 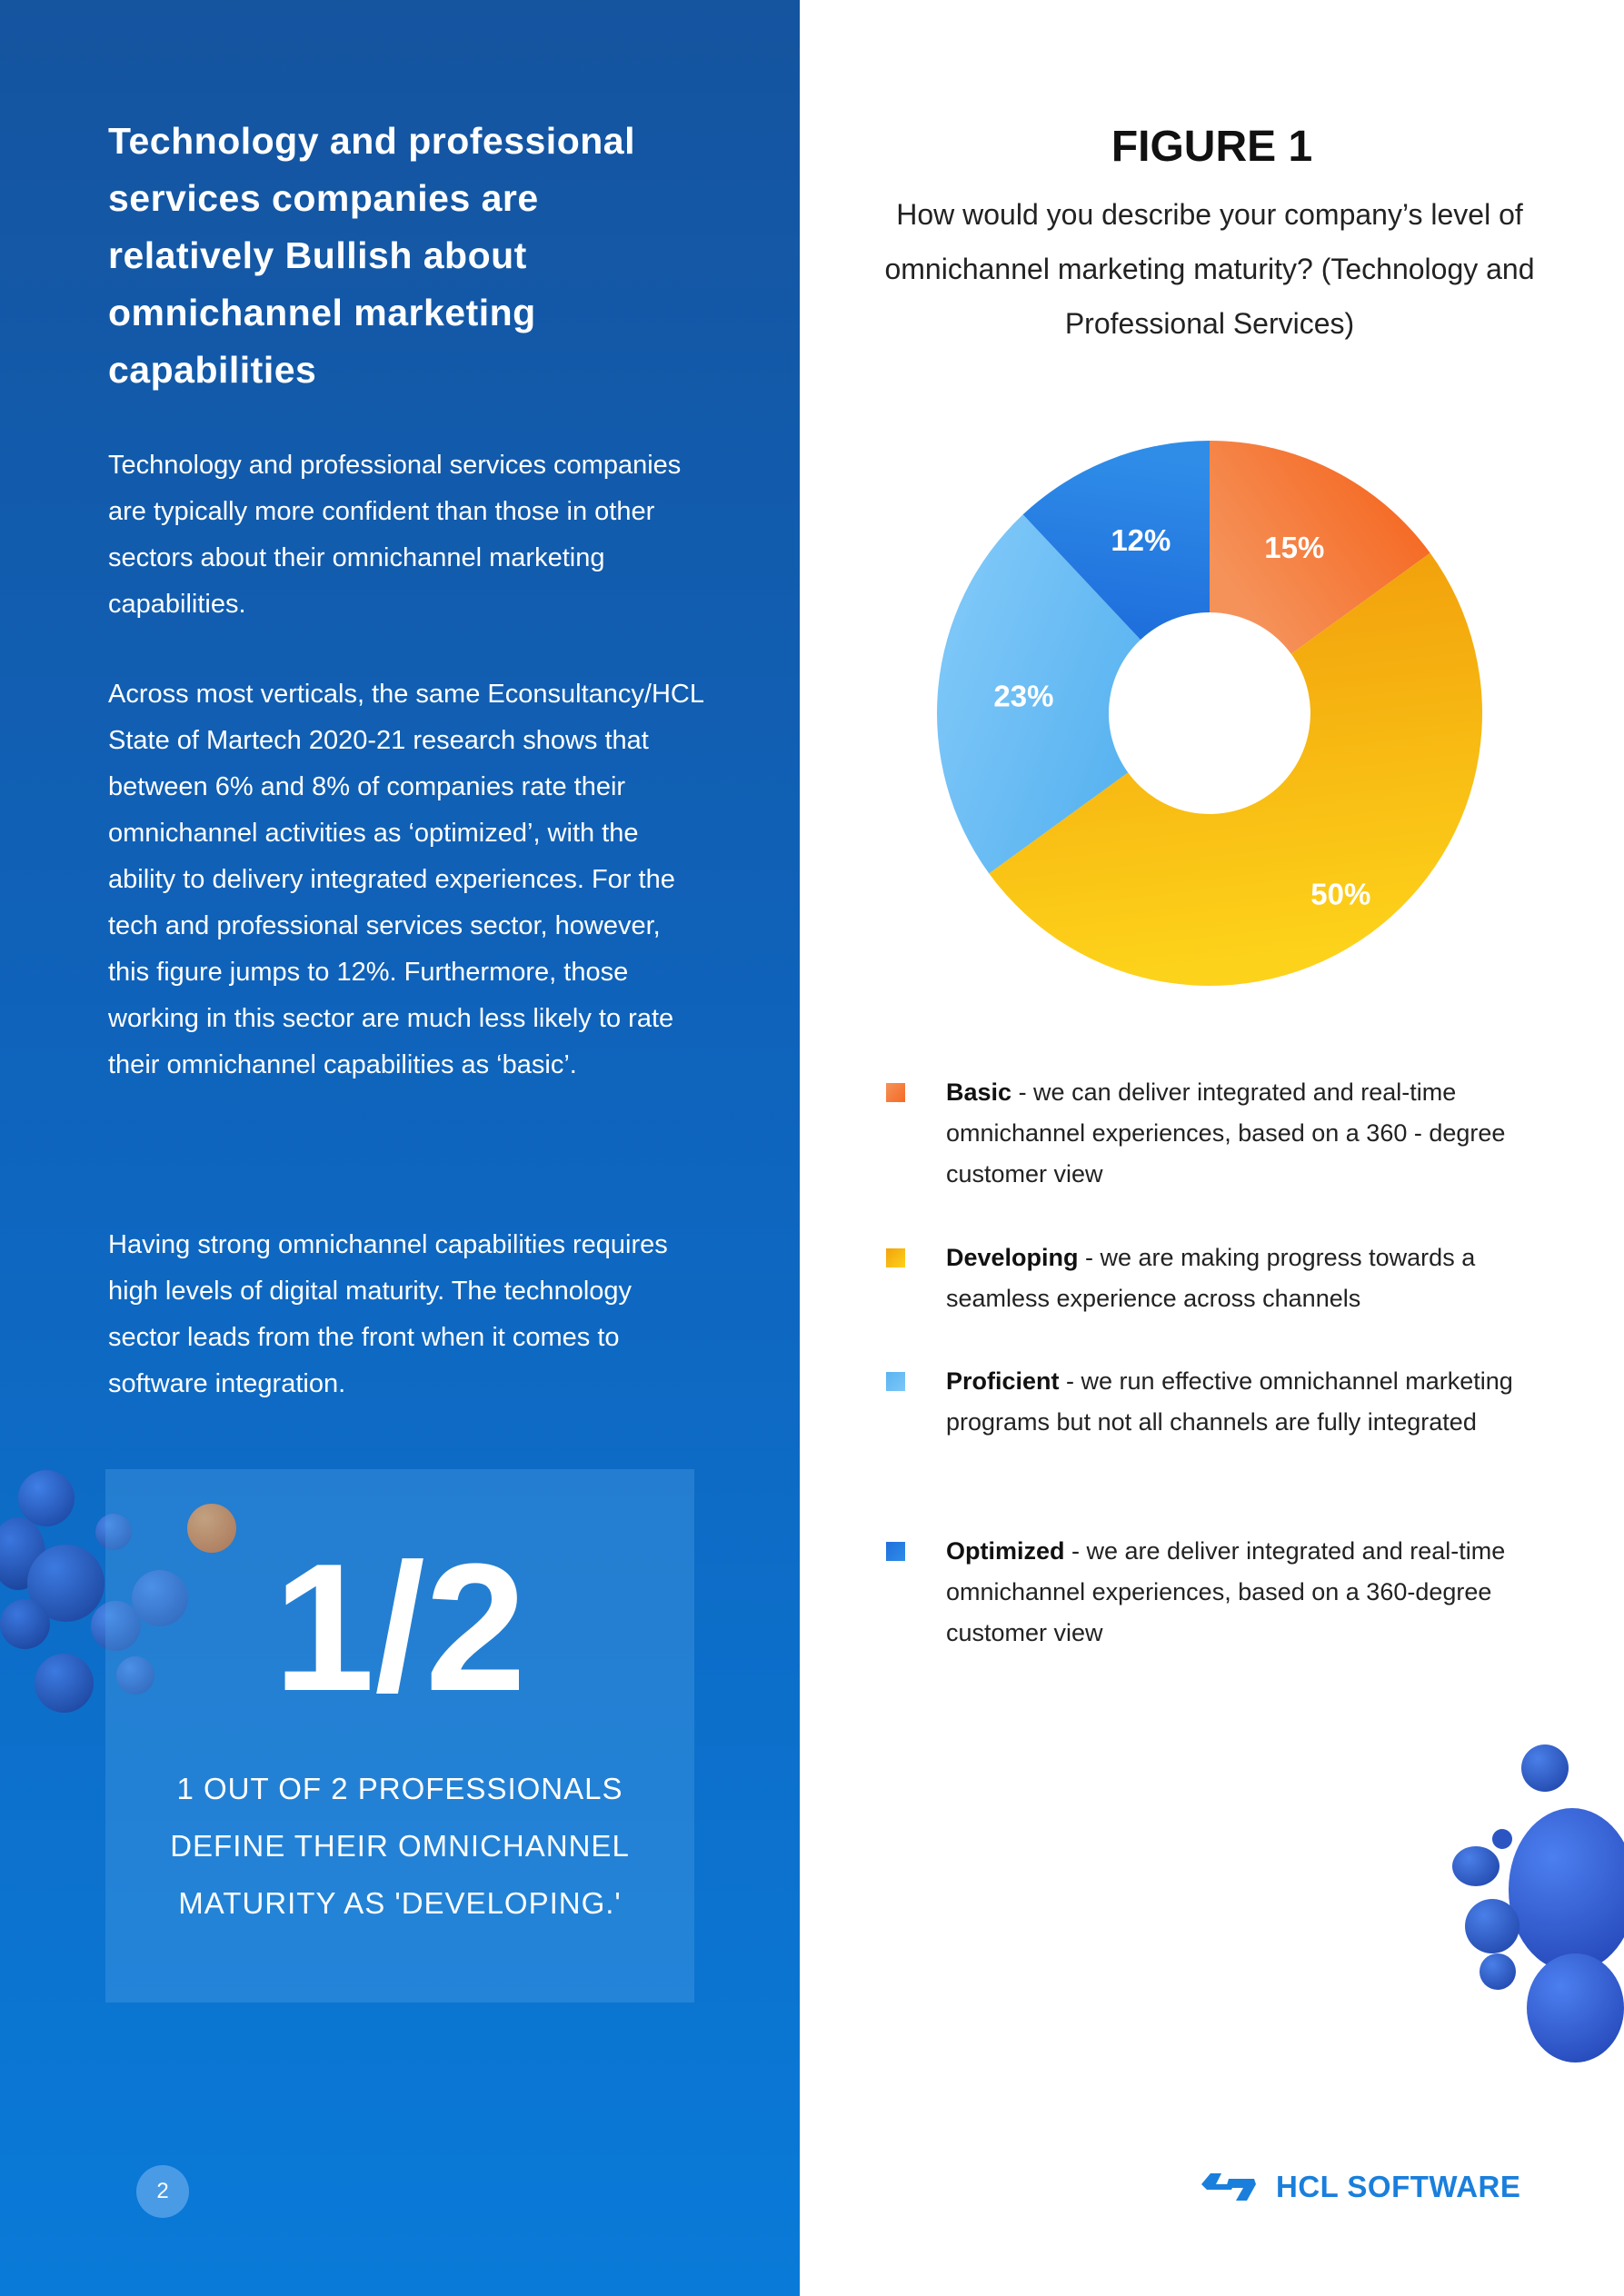 I want to click on slice-basic, so click(x=1320, y=547).